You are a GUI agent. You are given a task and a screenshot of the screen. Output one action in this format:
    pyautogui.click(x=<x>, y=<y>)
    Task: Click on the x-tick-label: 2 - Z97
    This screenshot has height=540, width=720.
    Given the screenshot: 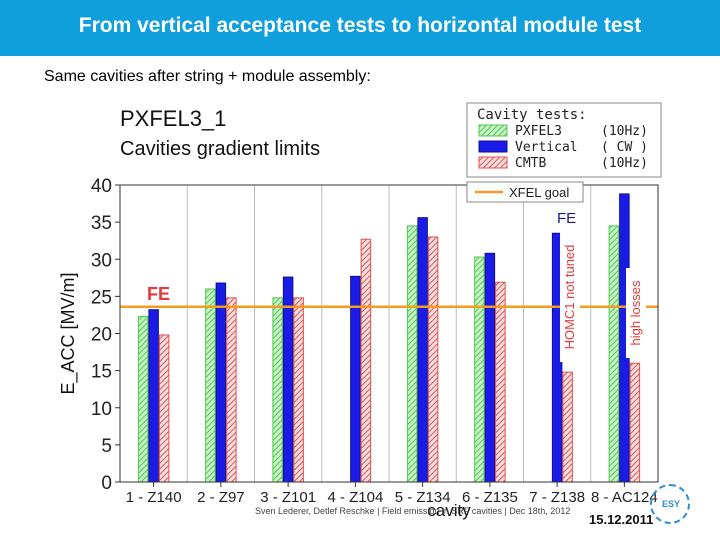 What is the action you would take?
    pyautogui.click(x=221, y=497)
    